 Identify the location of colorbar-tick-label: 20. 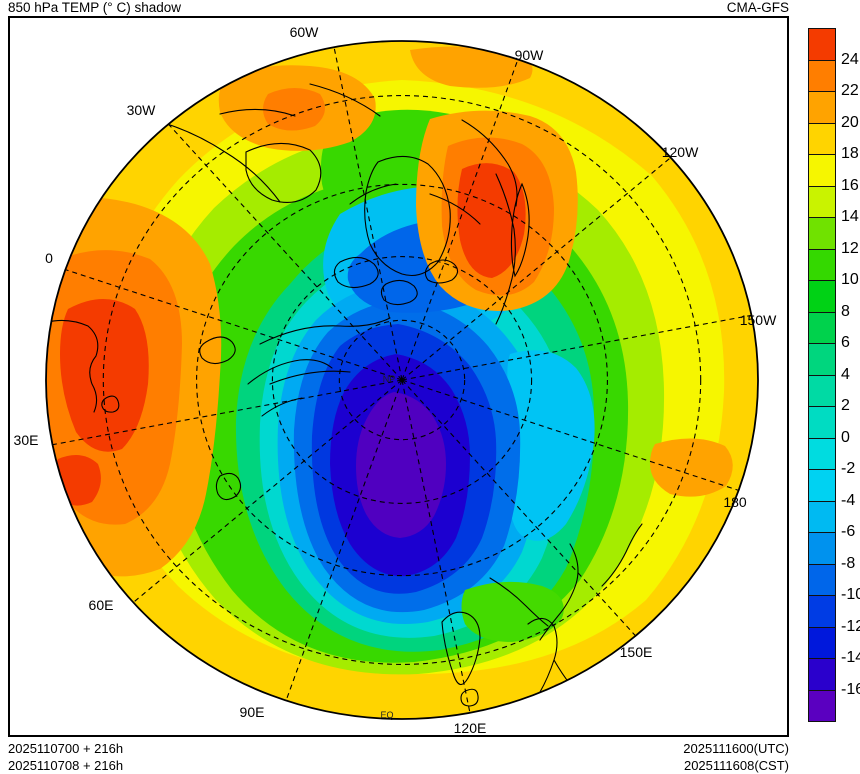
(850, 122).